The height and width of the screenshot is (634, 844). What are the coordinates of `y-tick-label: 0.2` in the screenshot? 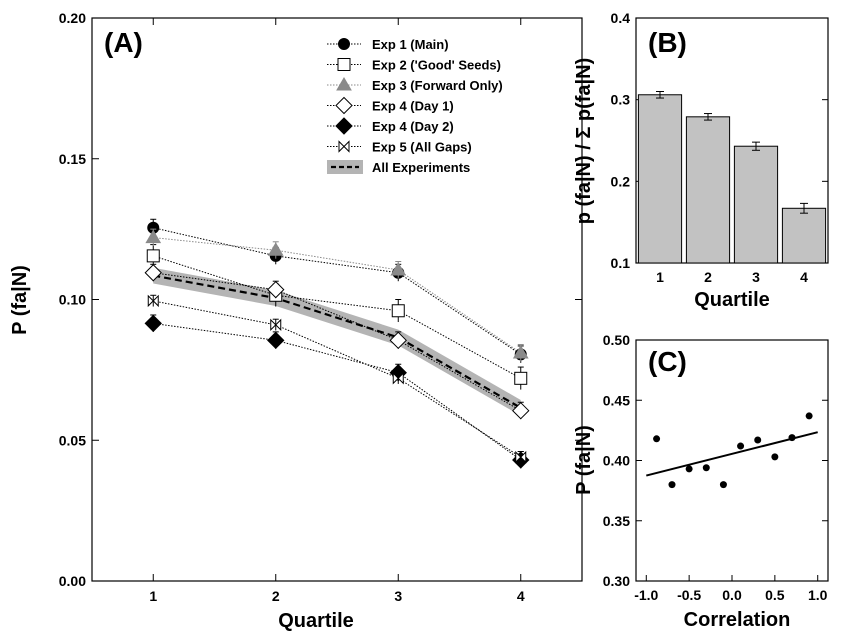 It's located at (621, 181).